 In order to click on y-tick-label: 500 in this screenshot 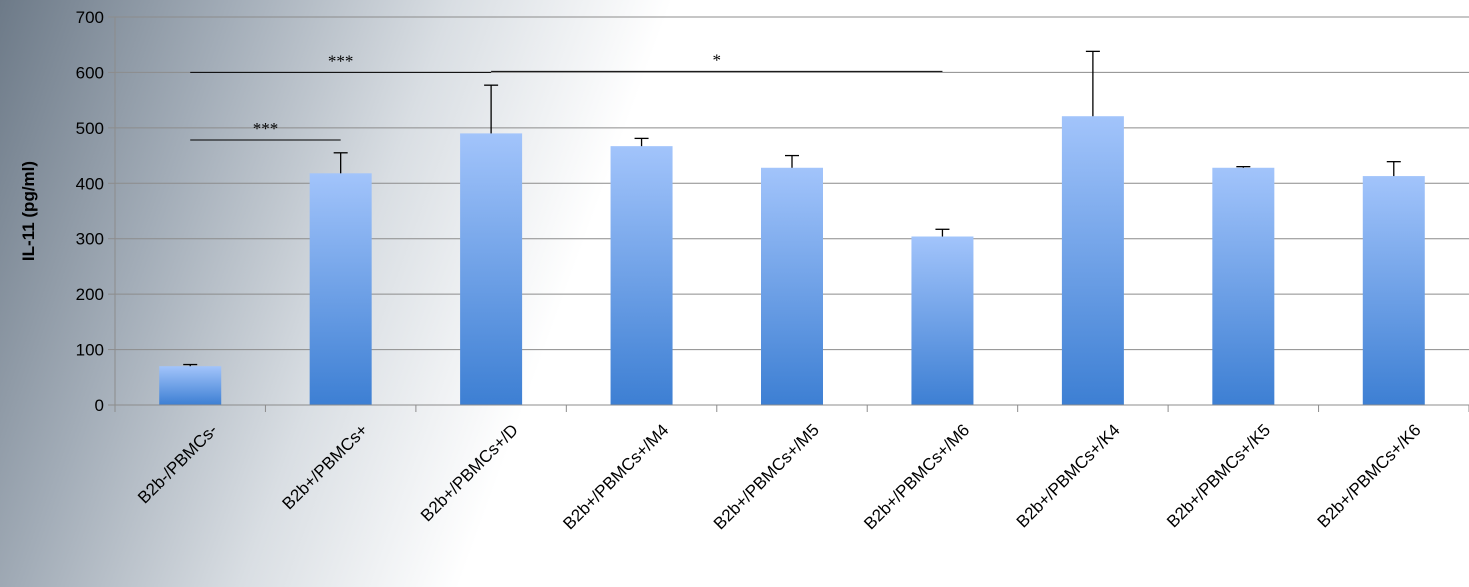, I will do `click(90, 128)`.